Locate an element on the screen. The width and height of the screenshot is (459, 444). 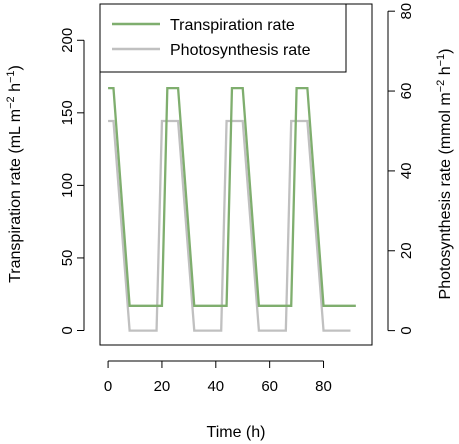
y-left-tick-label-50: 50 is located at coordinates (67, 258).